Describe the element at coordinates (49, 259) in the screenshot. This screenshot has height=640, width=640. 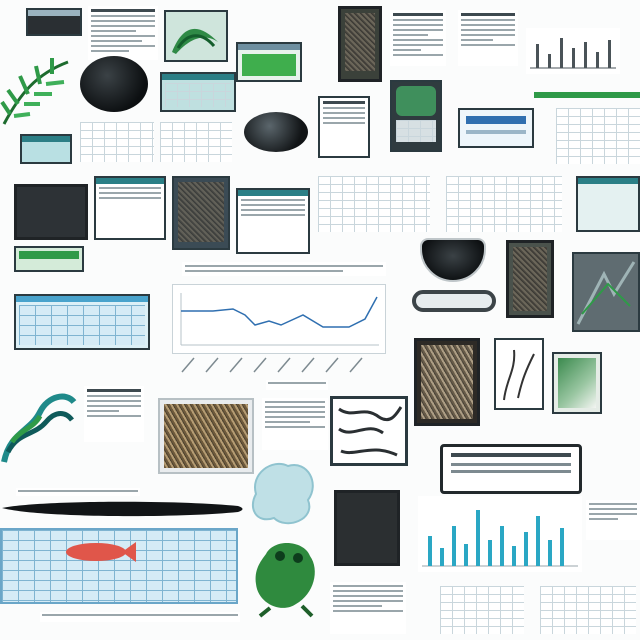
I see `thumb-green-table` at that location.